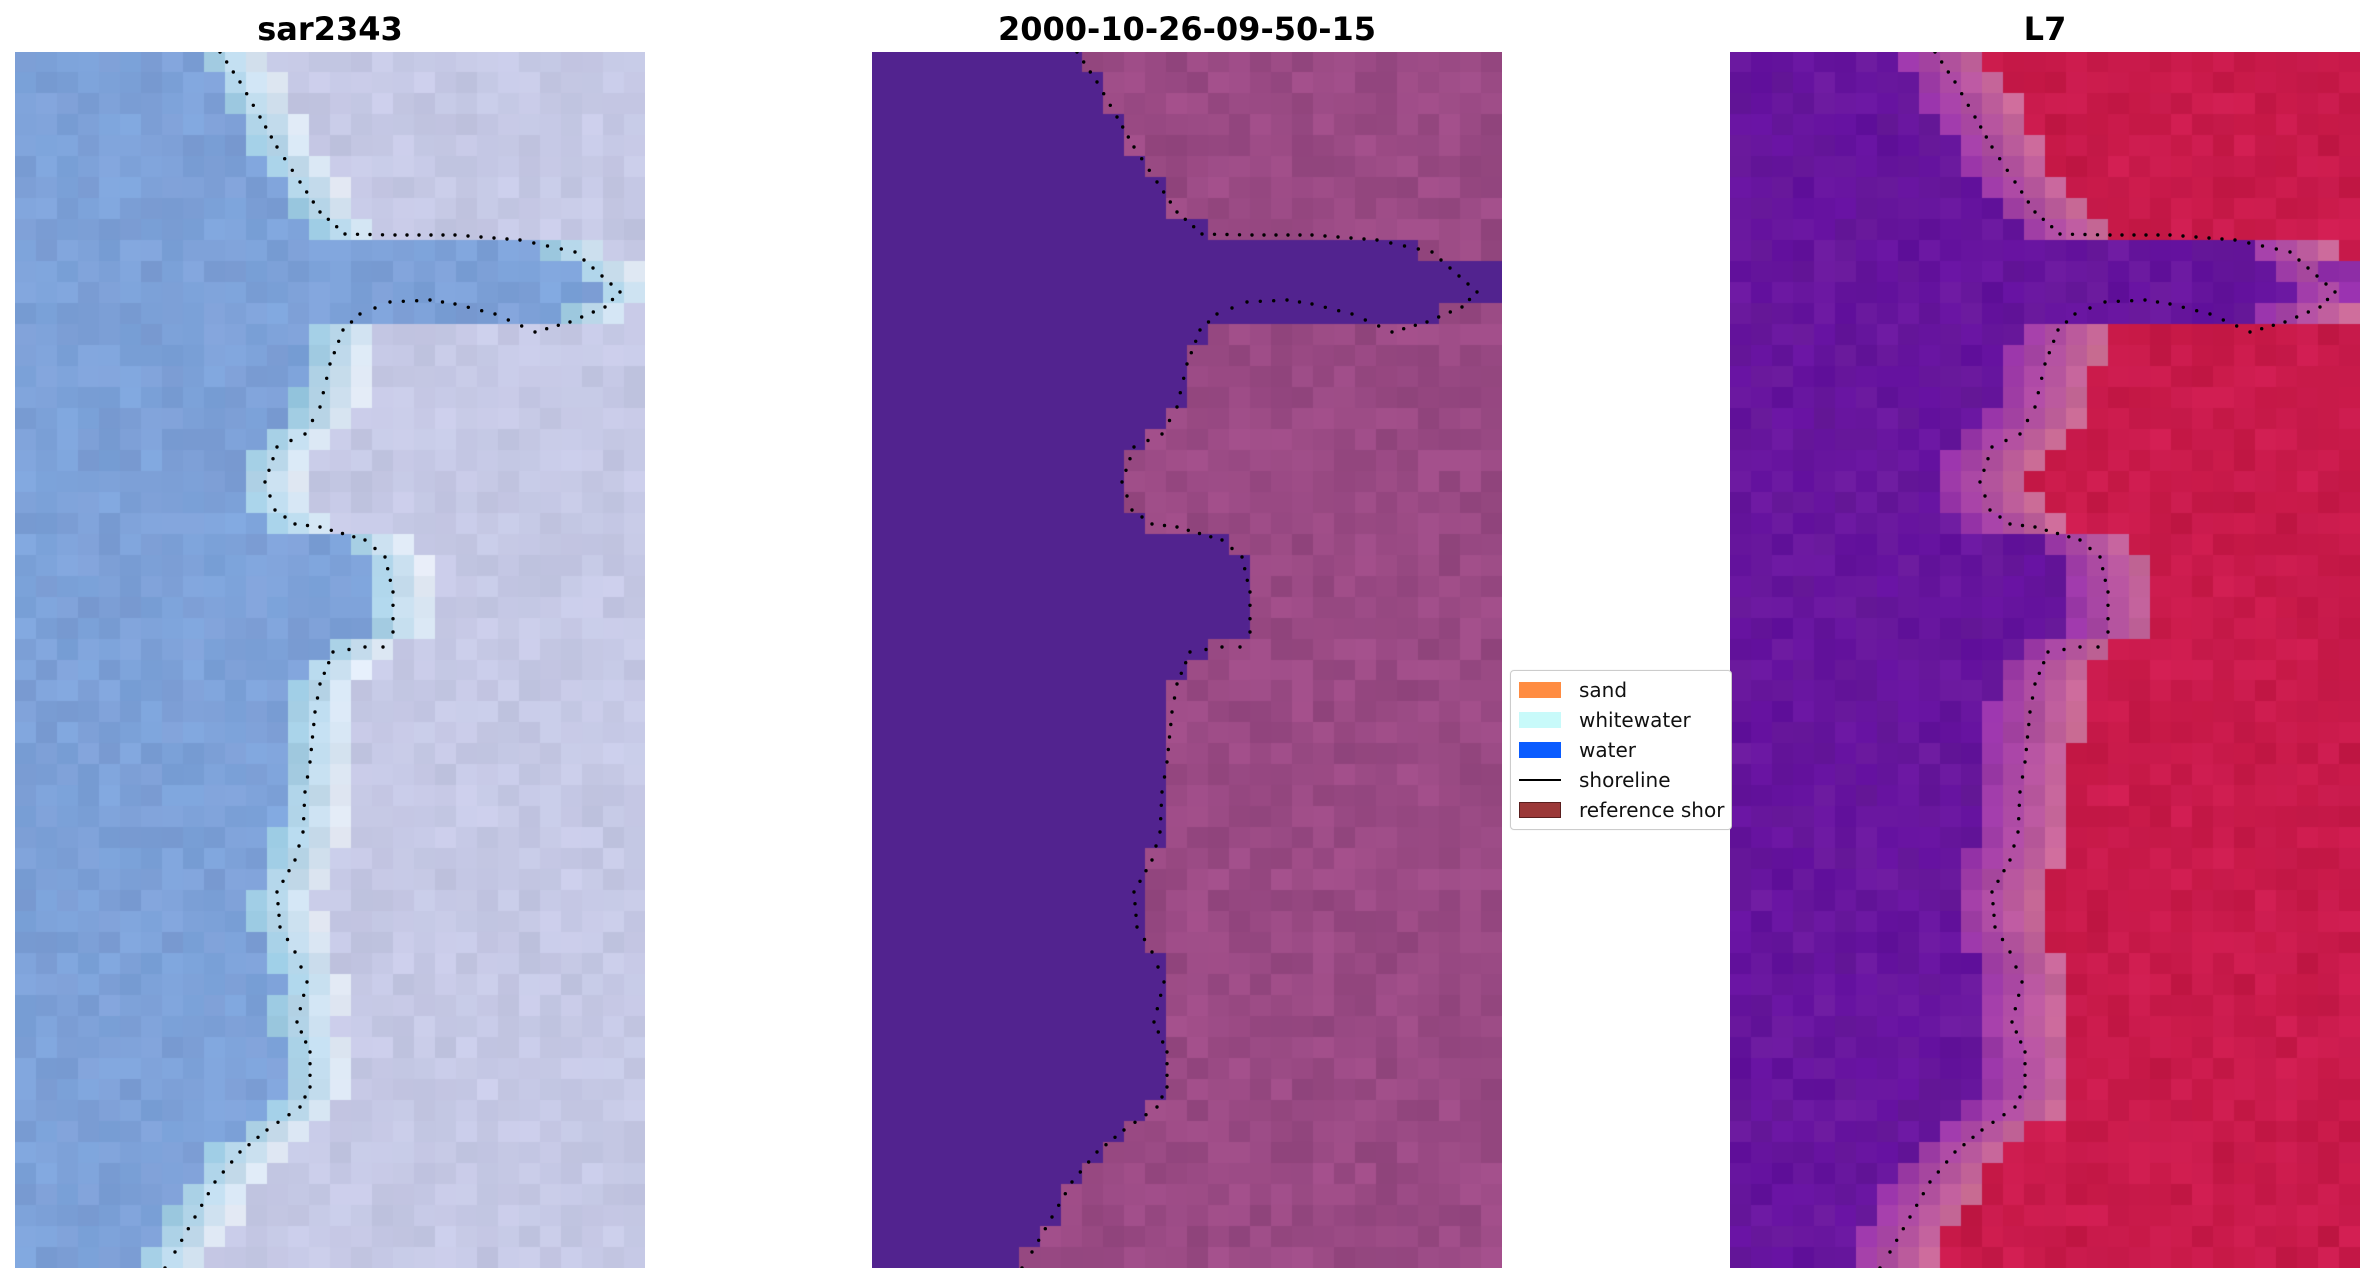  I want to click on legend-label: water, so click(1607, 750).